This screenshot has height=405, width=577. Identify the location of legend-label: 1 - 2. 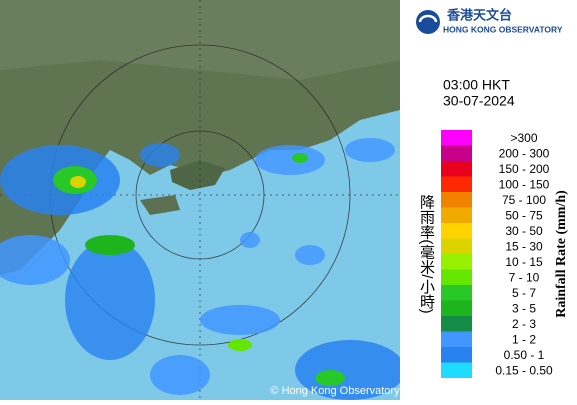
(524, 339).